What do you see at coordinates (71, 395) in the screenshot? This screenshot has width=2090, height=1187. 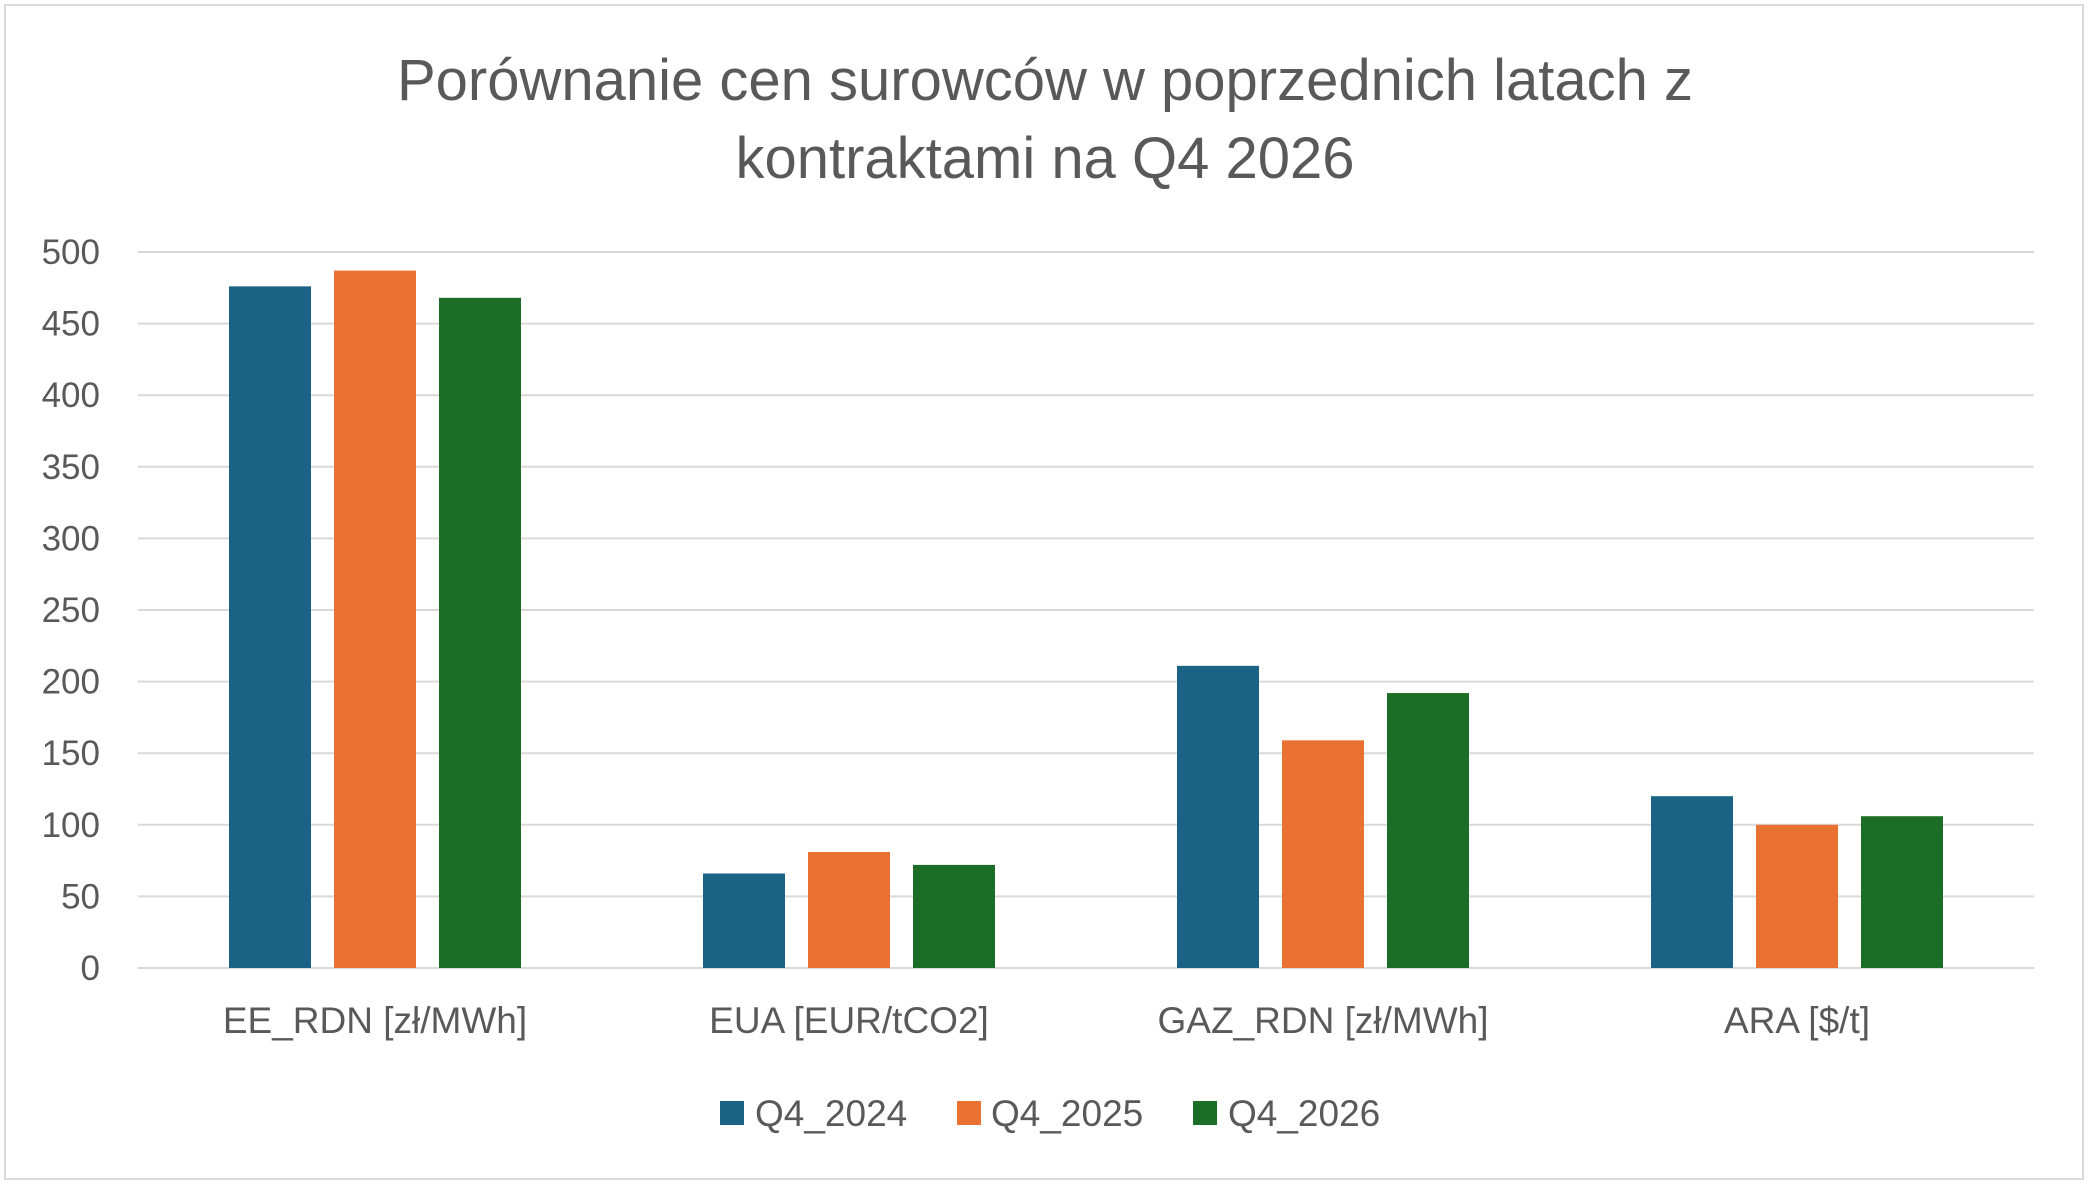 I see `y-tick-label: 400` at bounding box center [71, 395].